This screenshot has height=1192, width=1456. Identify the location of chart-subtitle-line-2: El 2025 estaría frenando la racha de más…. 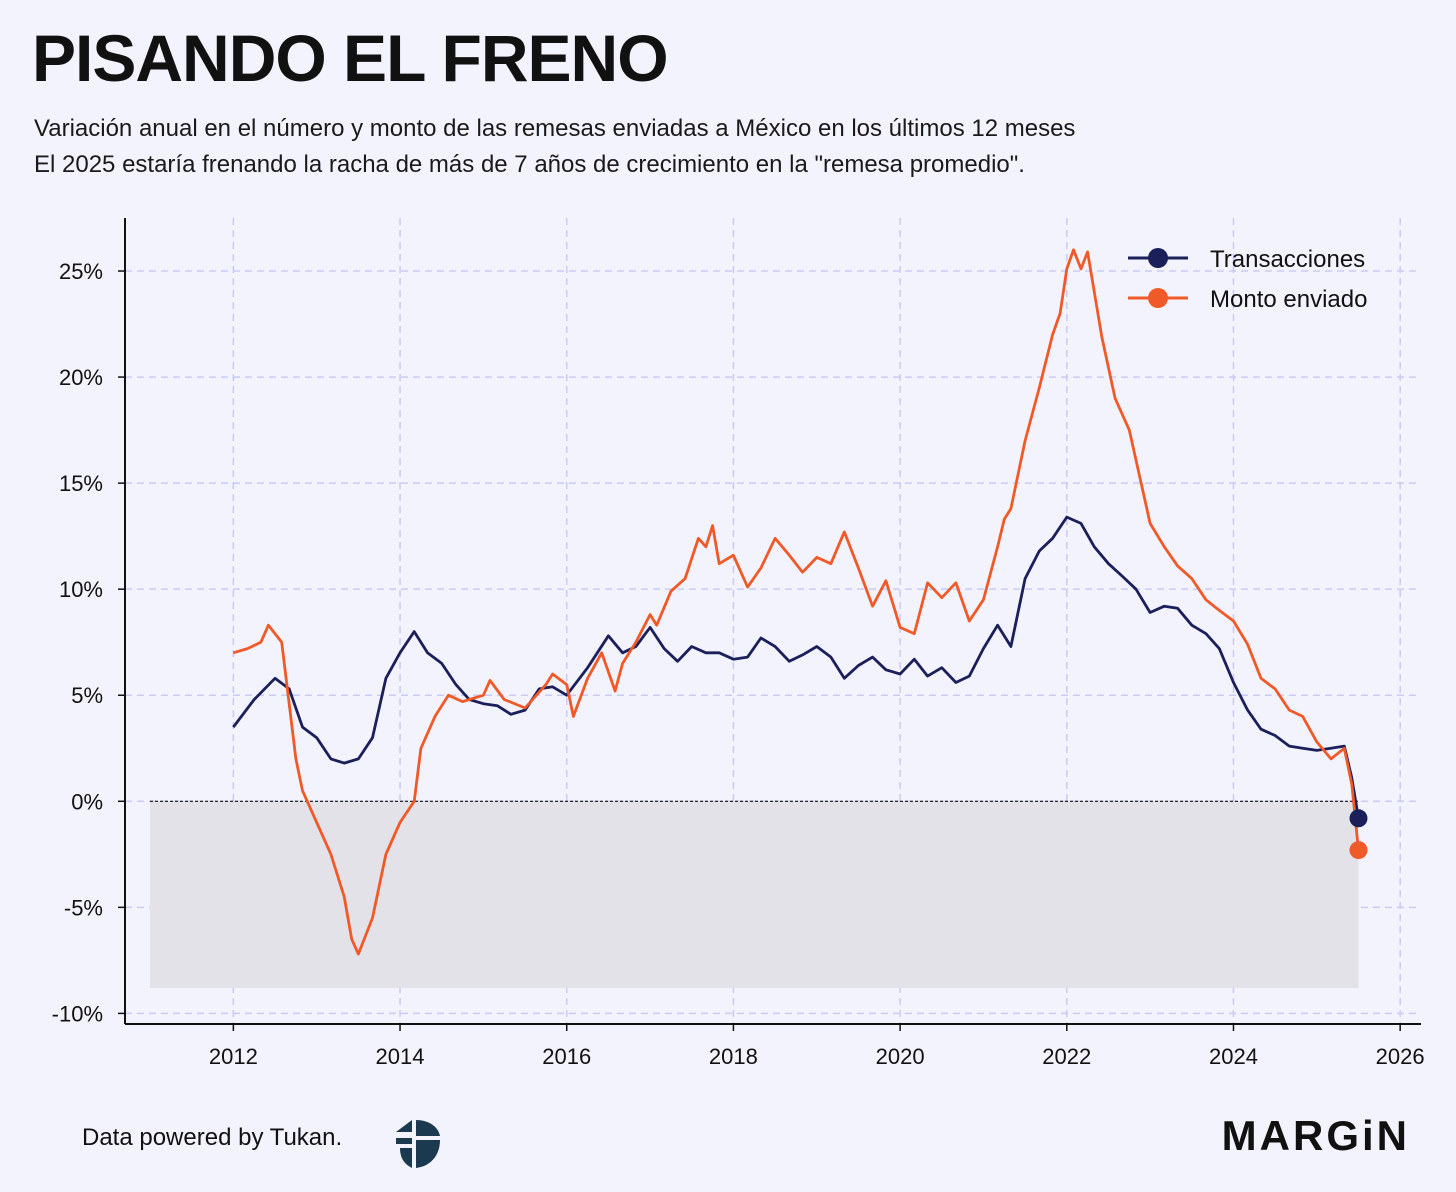
(529, 164).